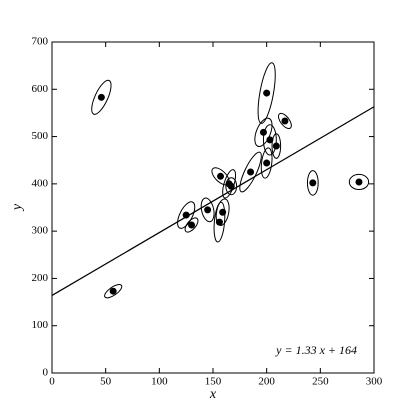 This screenshot has height=415, width=415. What do you see at coordinates (320, 382) in the screenshot?
I see `x-tick-label: 250` at bounding box center [320, 382].